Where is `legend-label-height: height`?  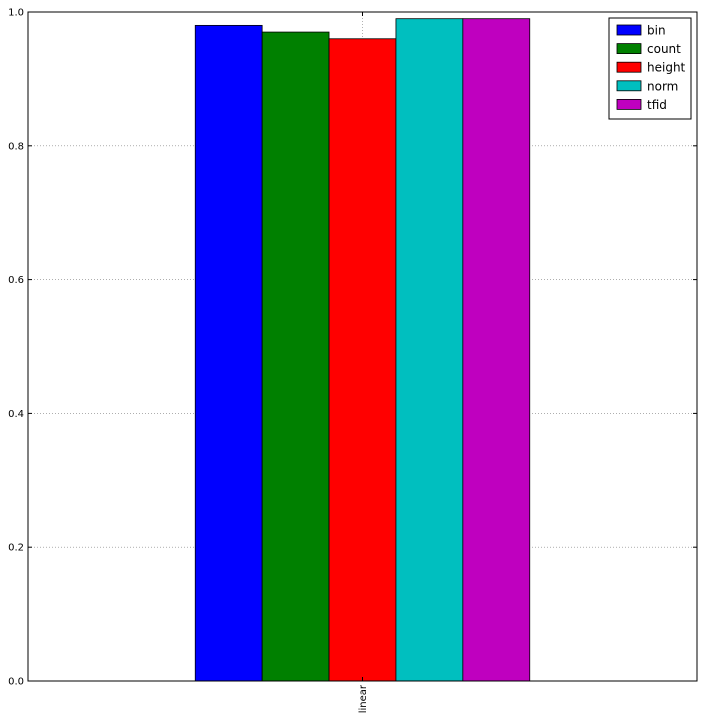 legend-label-height: height is located at coordinates (666, 68).